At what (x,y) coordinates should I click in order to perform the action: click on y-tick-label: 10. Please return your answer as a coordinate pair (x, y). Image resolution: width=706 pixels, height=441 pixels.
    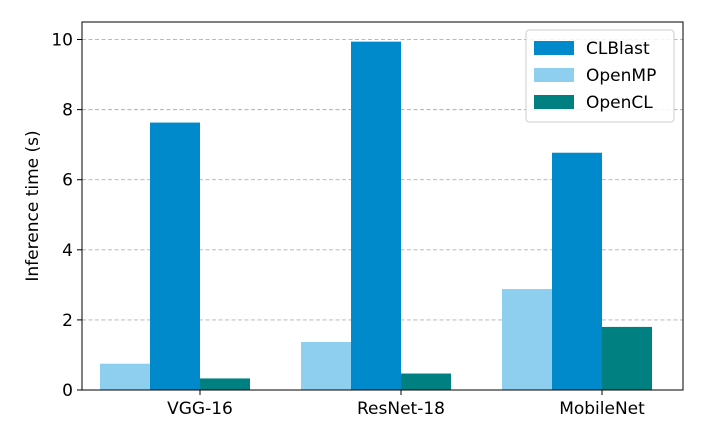
    Looking at the image, I should click on (62, 41).